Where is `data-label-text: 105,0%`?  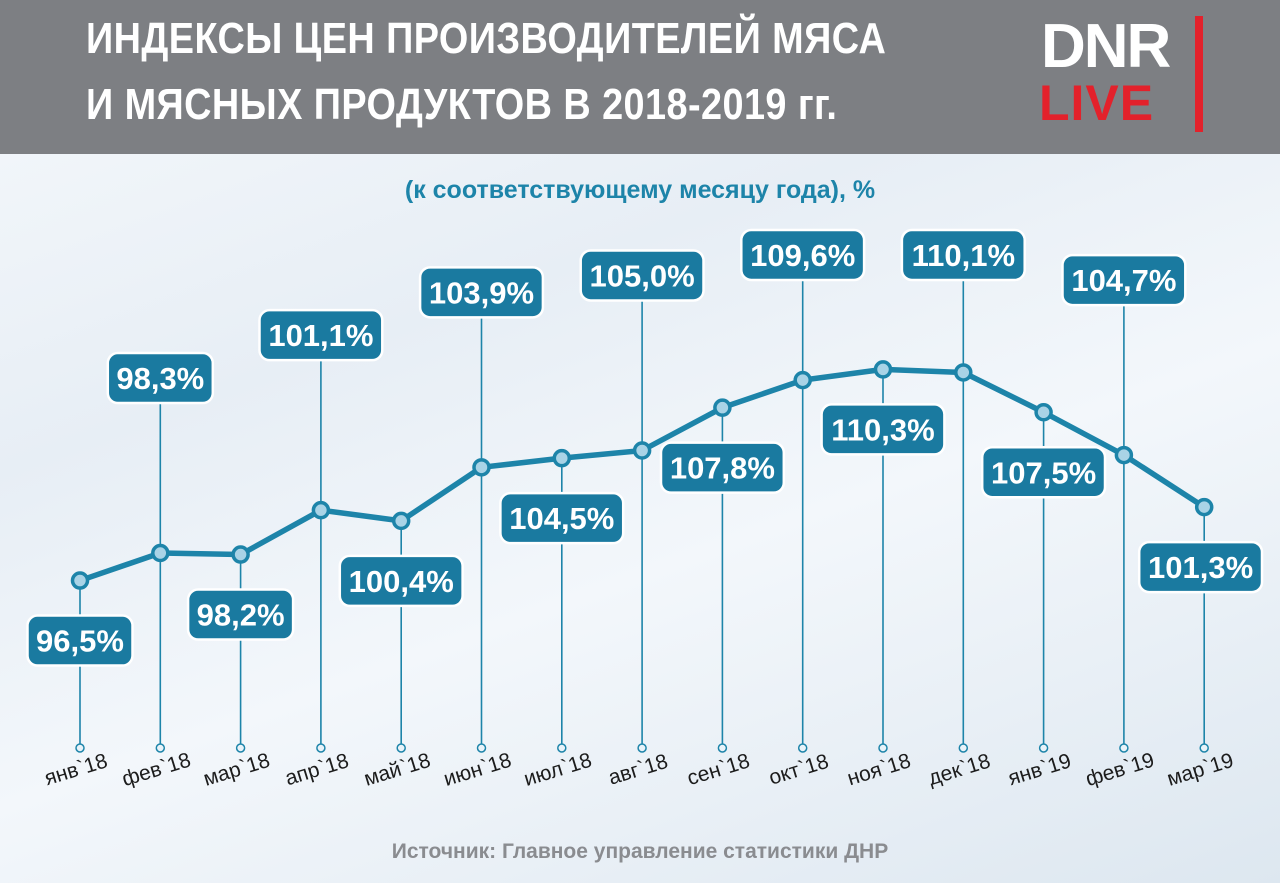
data-label-text: 105,0% is located at coordinates (642, 276).